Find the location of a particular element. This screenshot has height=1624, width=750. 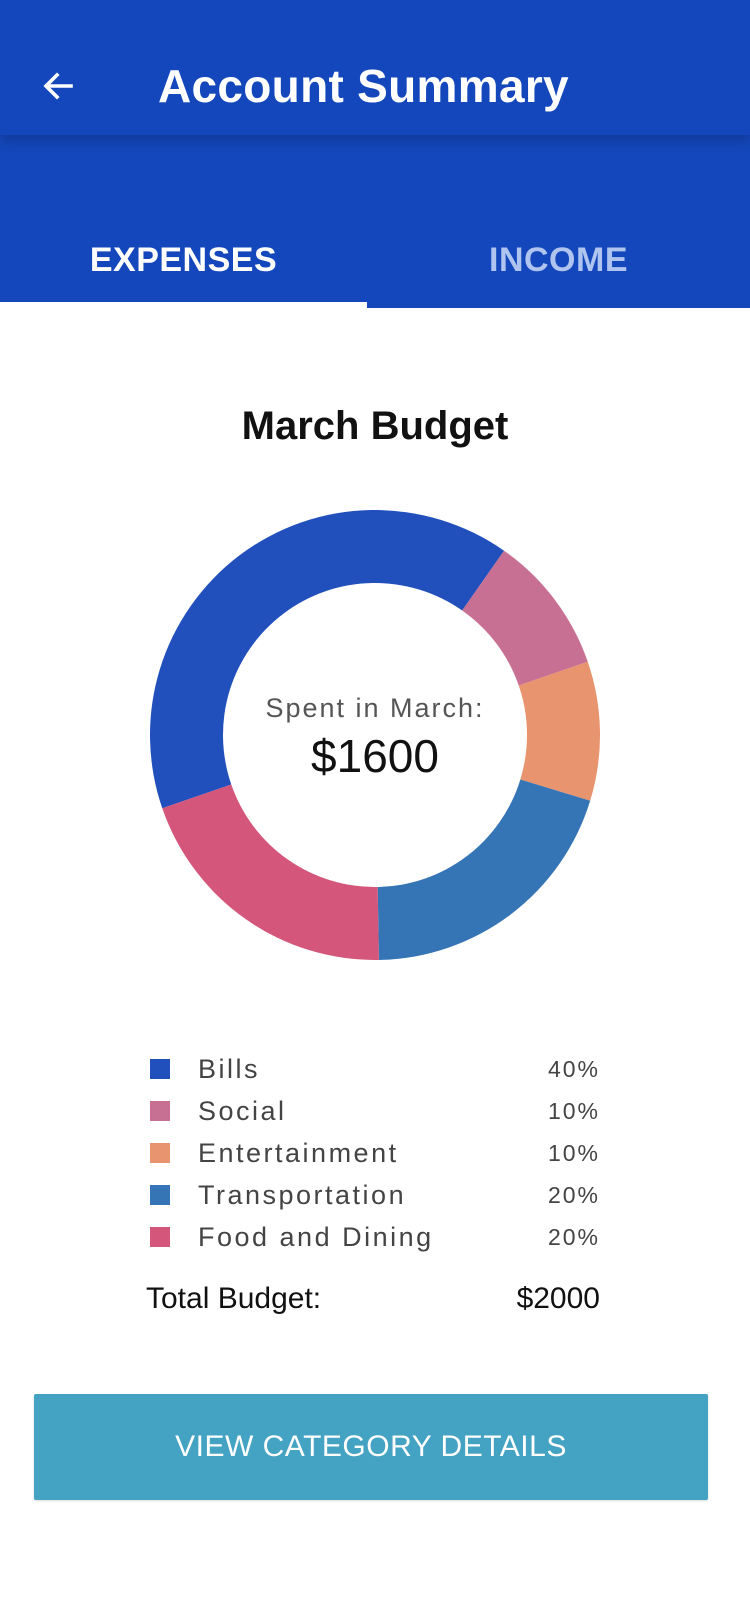

legend-item-food-and-dining: Food and Dining 20% is located at coordinates (375, 1237).